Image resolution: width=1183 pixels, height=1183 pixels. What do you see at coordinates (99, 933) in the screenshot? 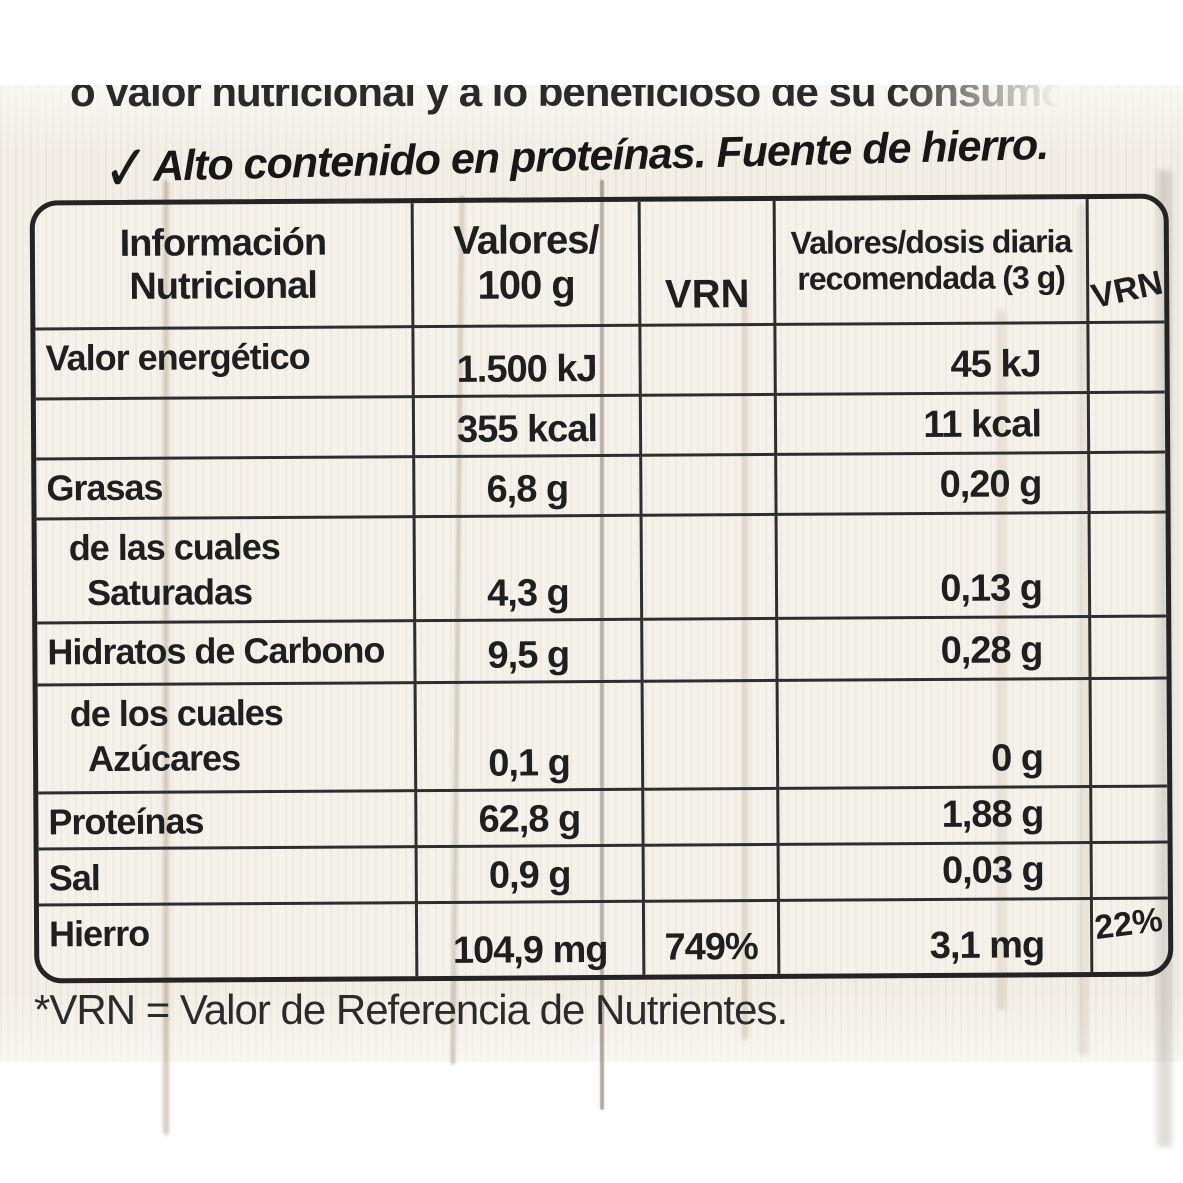
I see `row-label-text: Hierro` at bounding box center [99, 933].